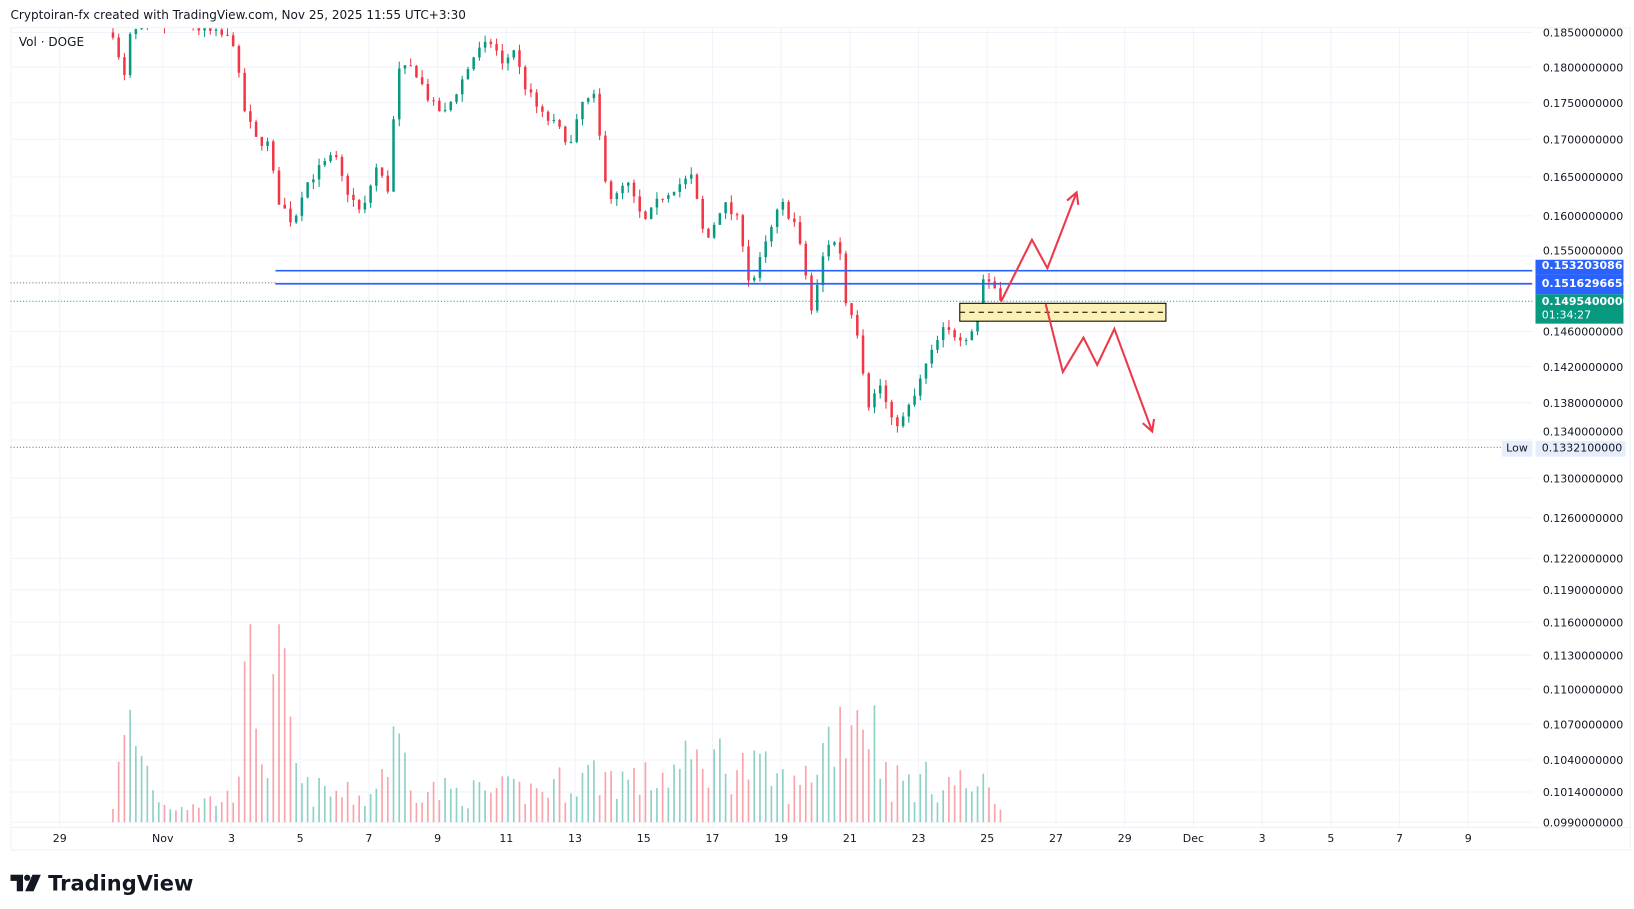 This screenshot has width=1634, height=909. What do you see at coordinates (1583, 251) in the screenshot?
I see `y-tick-label: 0.1550000000` at bounding box center [1583, 251].